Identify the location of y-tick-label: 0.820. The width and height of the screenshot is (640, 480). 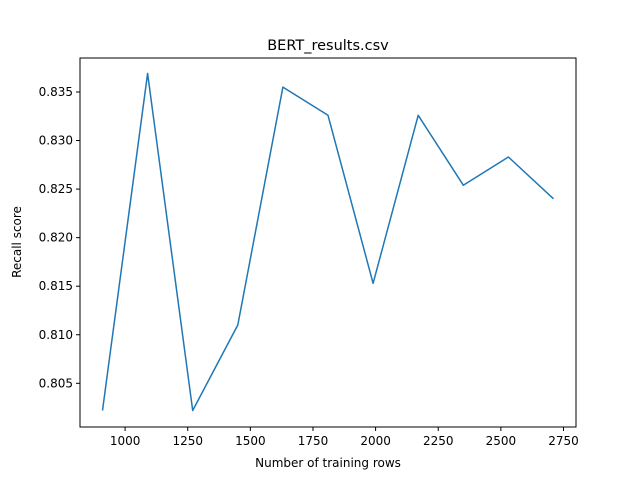
(56, 238).